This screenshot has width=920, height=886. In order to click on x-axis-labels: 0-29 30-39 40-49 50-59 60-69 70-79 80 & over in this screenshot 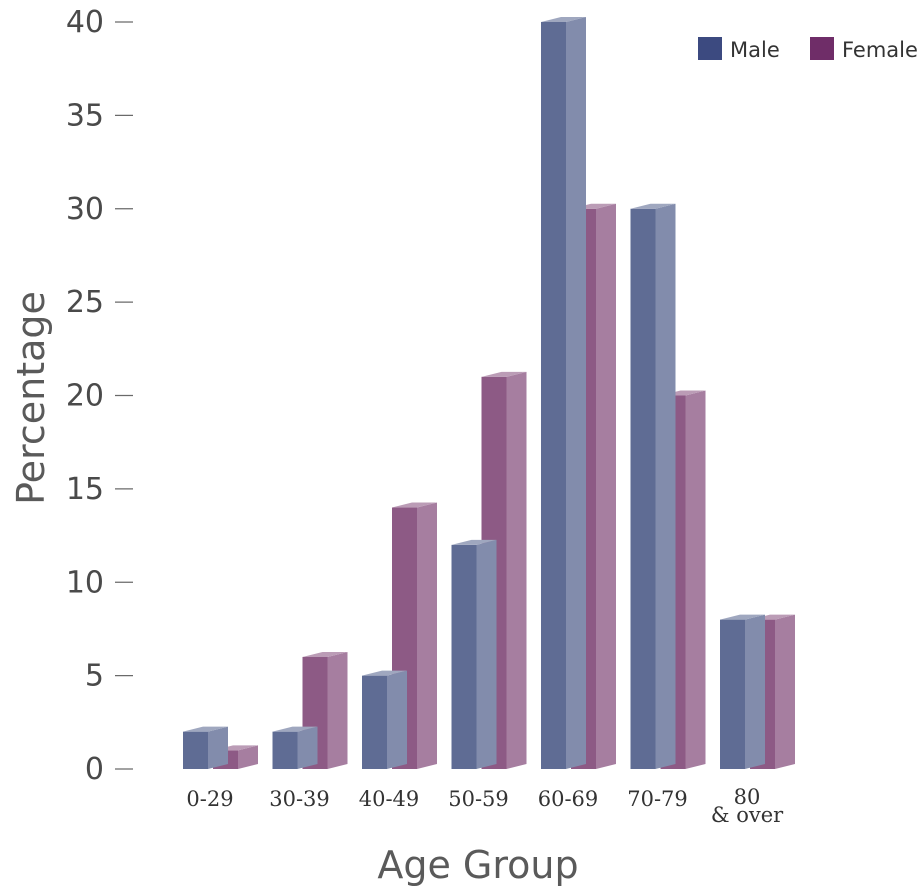, I will do `click(485, 806)`.